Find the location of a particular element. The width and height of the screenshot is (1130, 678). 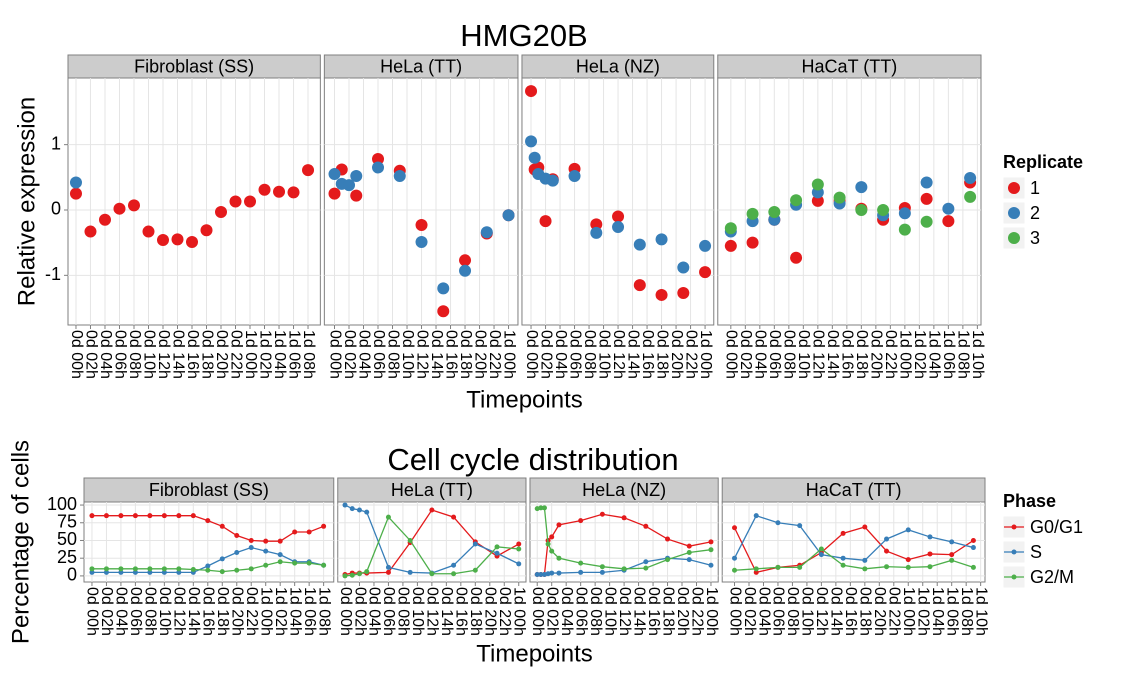

x-tick-label: 0d 20h is located at coordinates (879, 611).